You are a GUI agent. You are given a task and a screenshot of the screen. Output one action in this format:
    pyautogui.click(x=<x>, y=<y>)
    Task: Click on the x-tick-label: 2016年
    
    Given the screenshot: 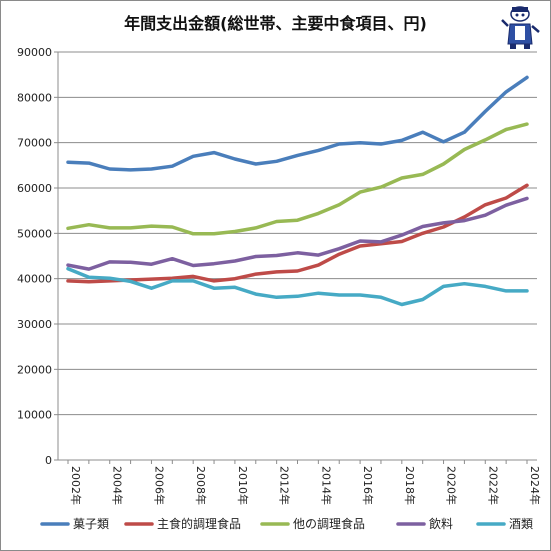 What is the action you would take?
    pyautogui.click(x=368, y=485)
    